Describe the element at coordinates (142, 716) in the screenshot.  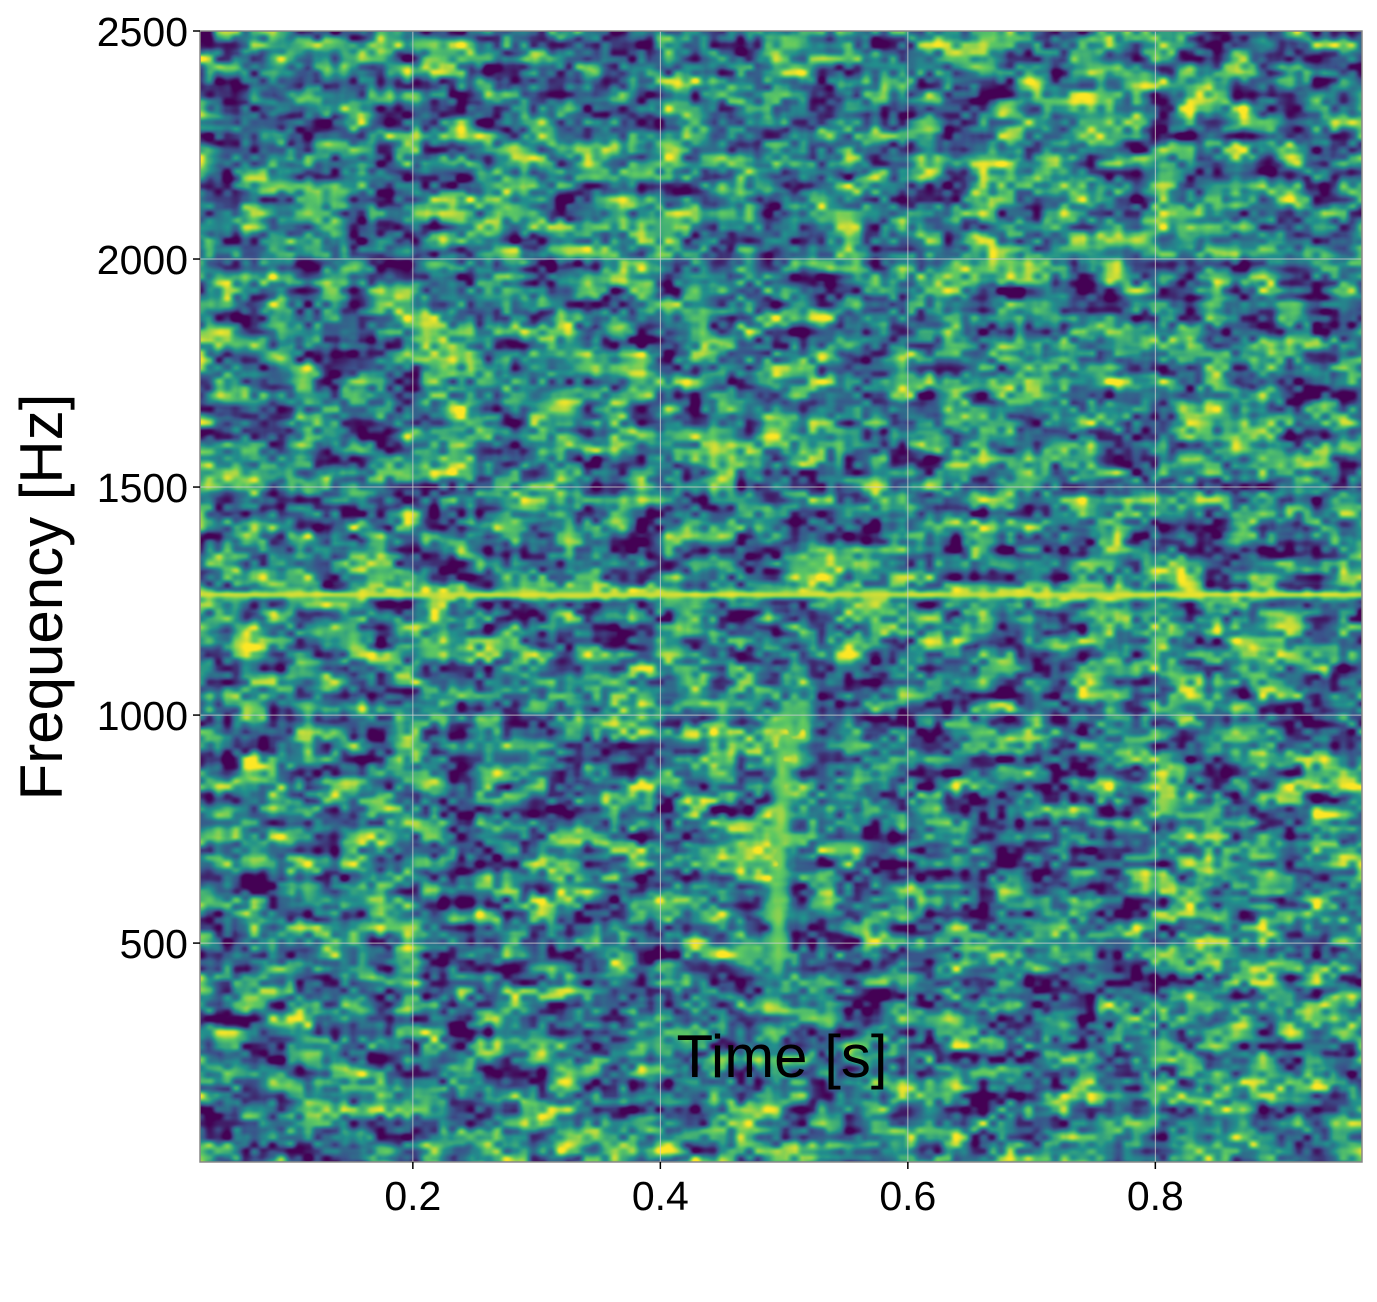
I see `y-tick-label: 1000` at that location.